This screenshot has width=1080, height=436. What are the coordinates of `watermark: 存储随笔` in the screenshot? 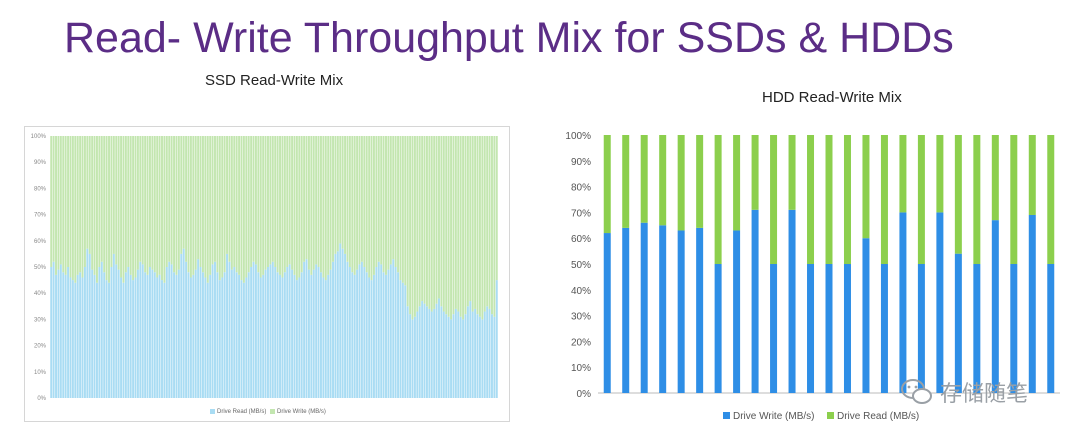 It's located at (964, 392).